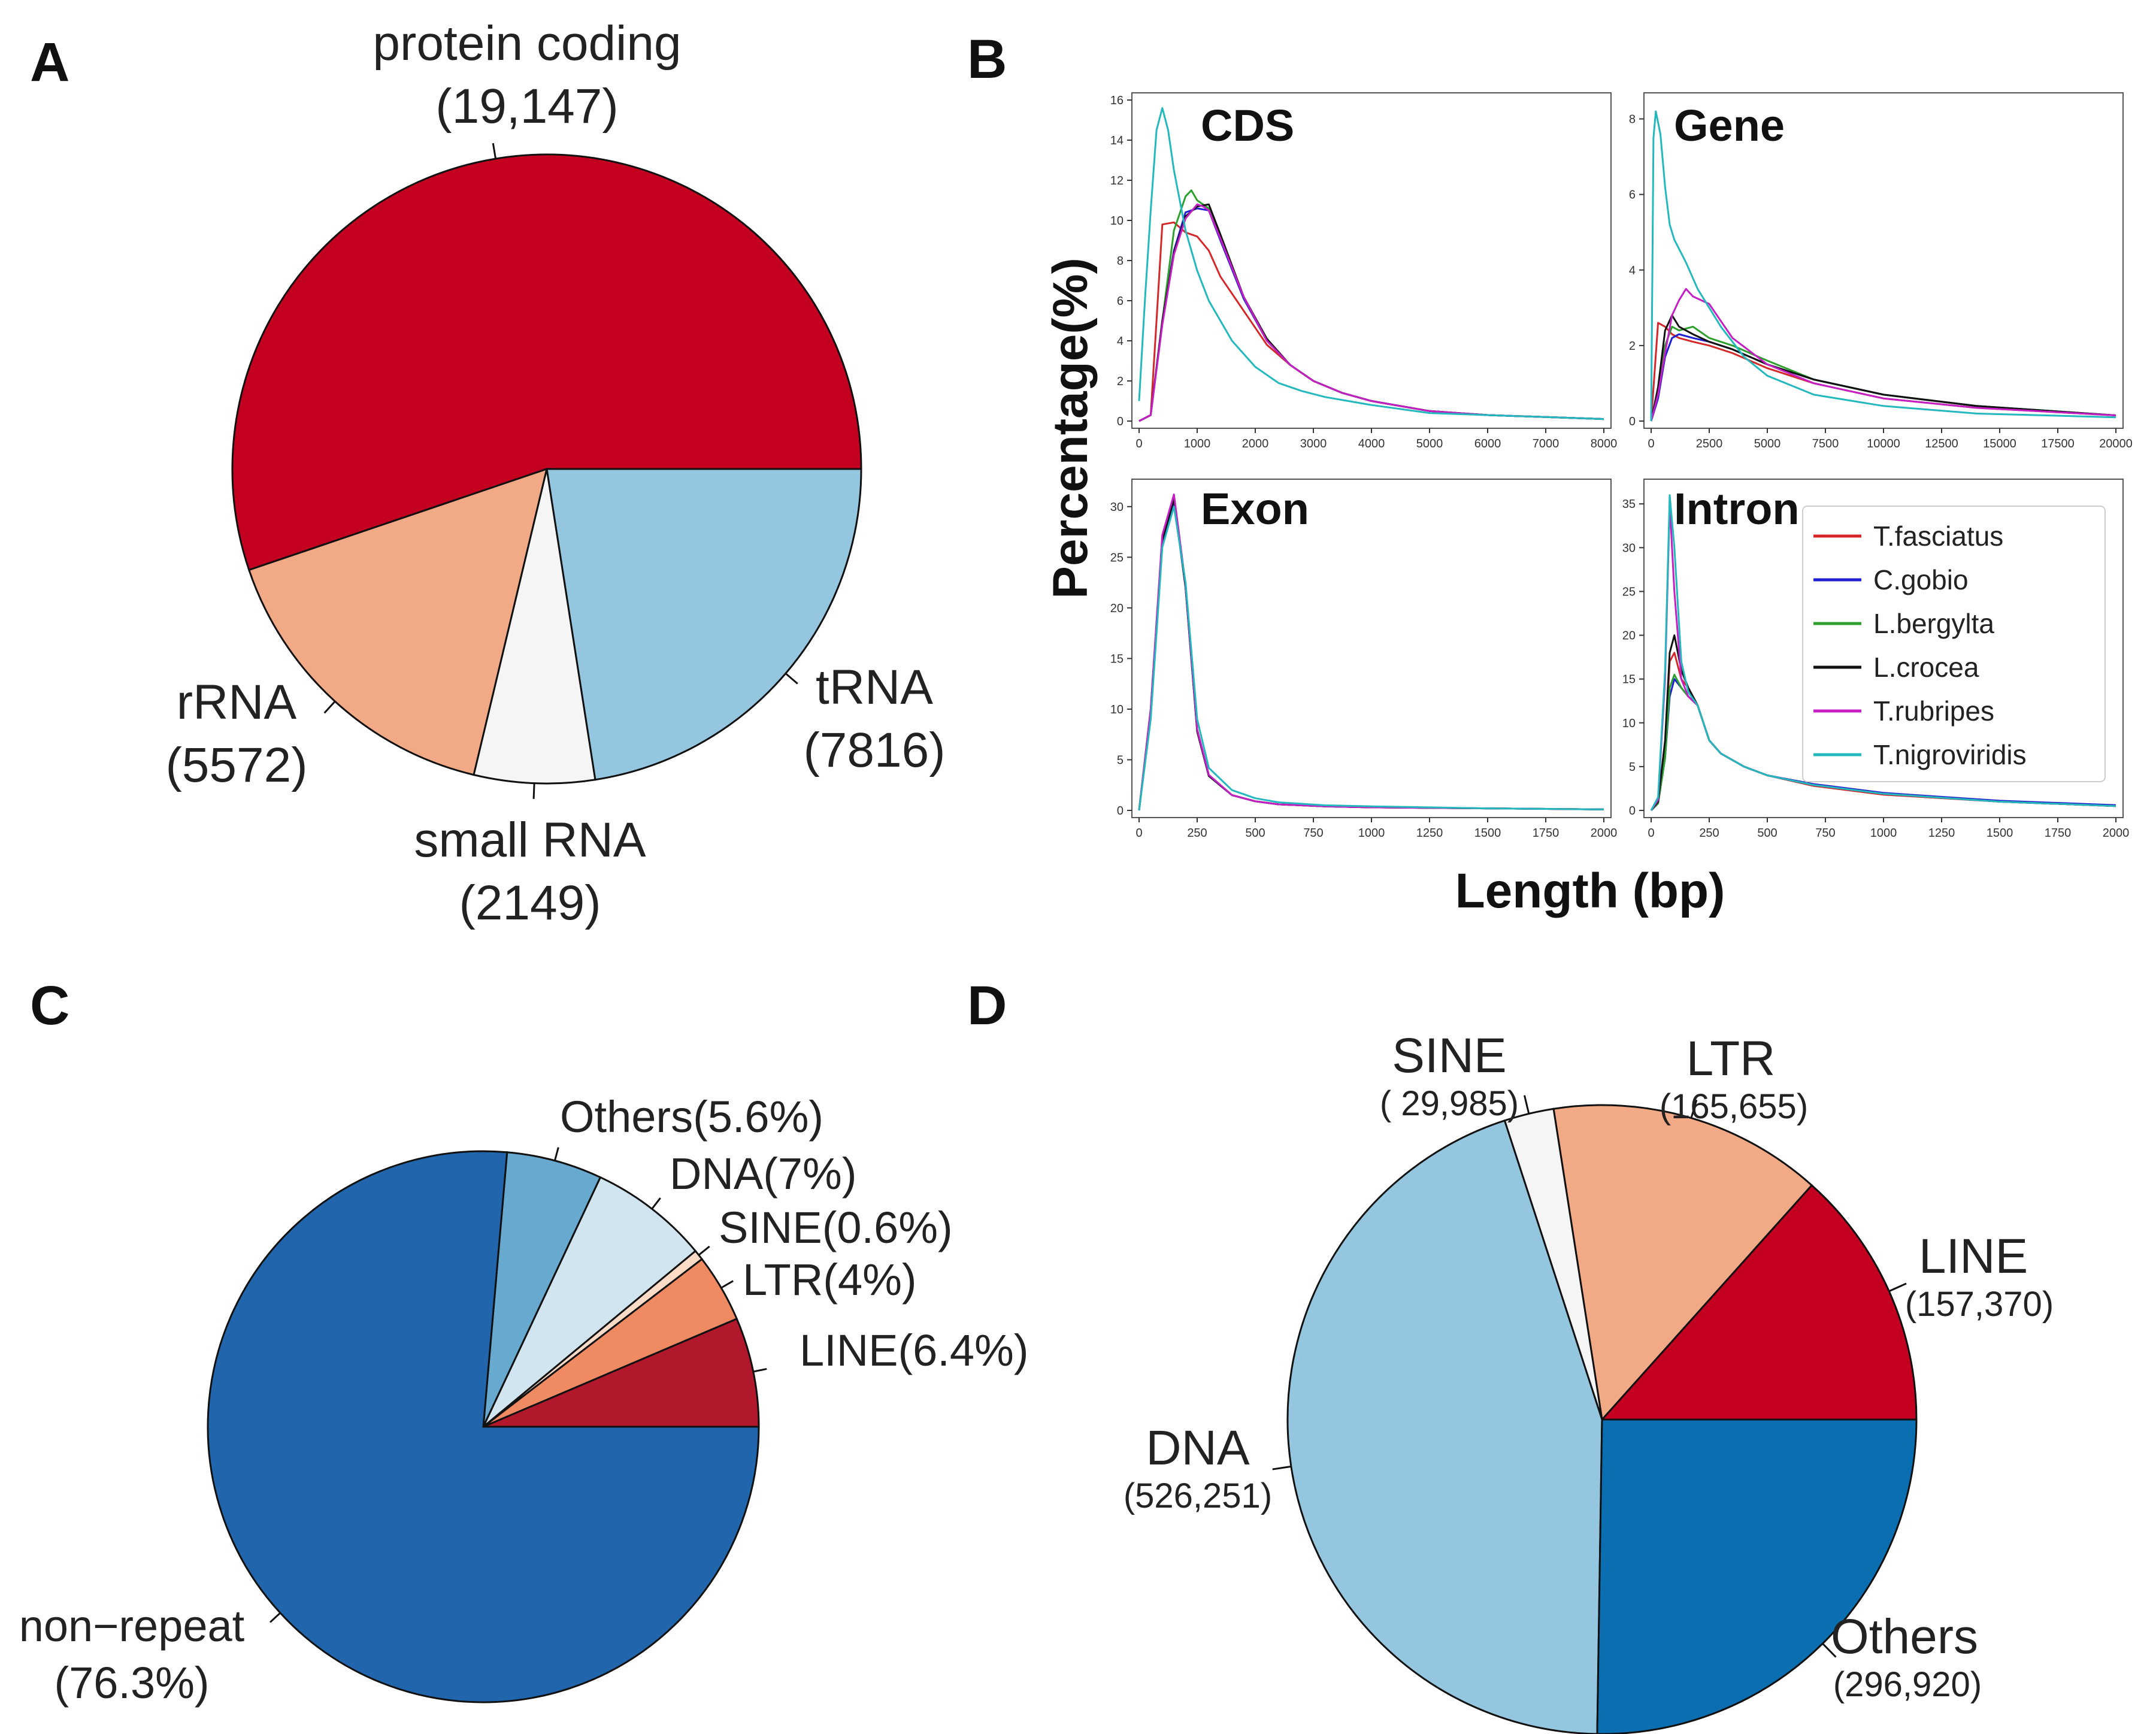 The width and height of the screenshot is (2156, 1734). I want to click on label-d-ltr: LTR, so click(1731, 1058).